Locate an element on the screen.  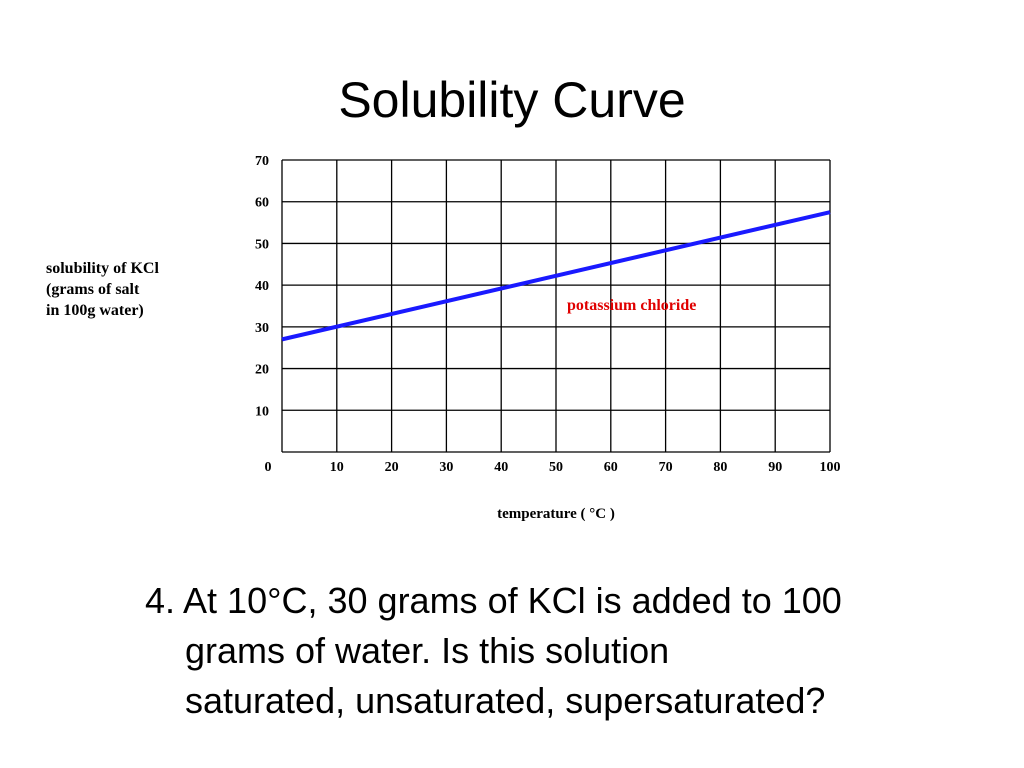
y-tick-labels: 10 20 30 40 50 60 70 is located at coordinates (262, 286).